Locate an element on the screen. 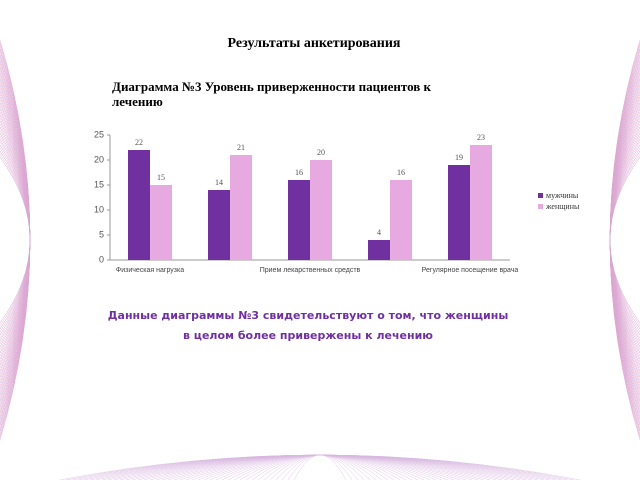 This screenshot has height=480, width=640. value-label: 20 is located at coordinates (321, 152).